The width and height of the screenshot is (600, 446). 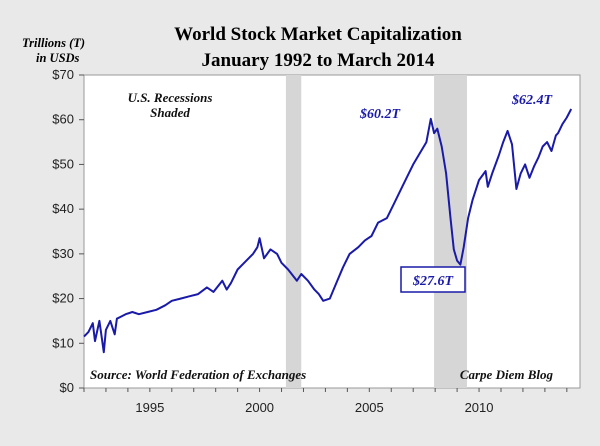 What do you see at coordinates (380, 114) in the screenshot?
I see `peak-2007-label: $60.2T` at bounding box center [380, 114].